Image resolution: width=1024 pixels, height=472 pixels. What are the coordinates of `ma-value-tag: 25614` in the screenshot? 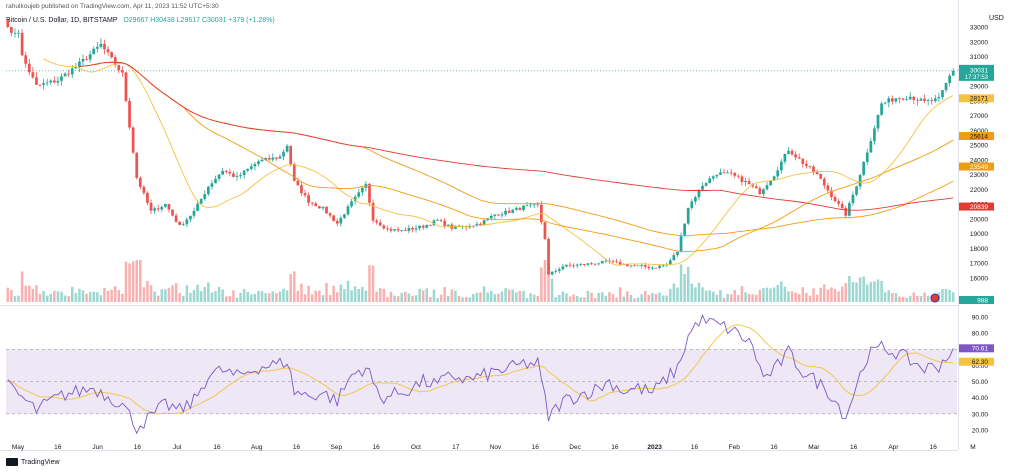 It's located at (979, 136).